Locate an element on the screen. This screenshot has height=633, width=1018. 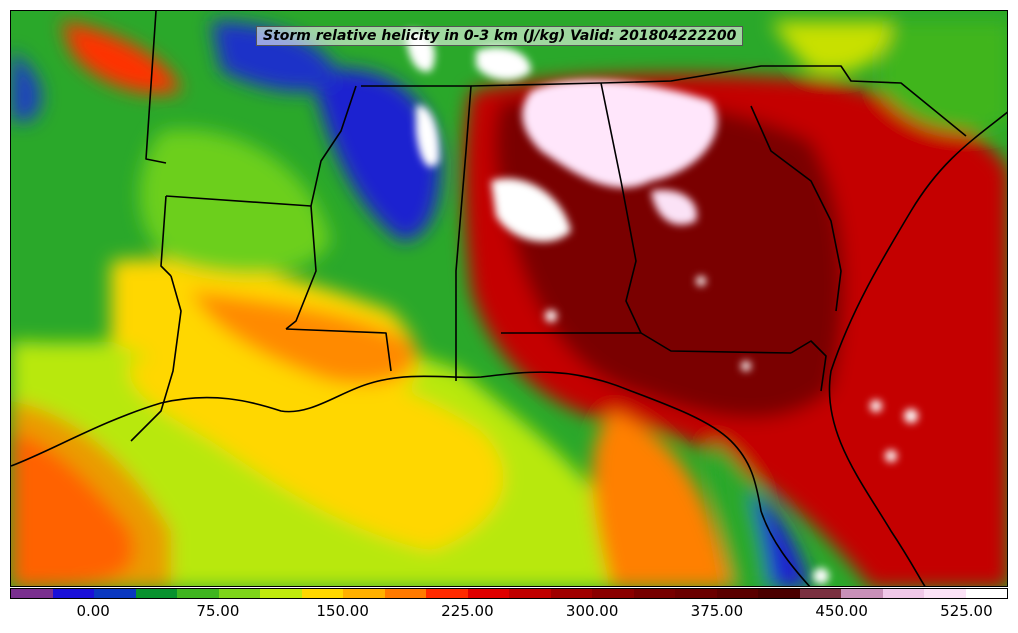
ok-tx-border is located at coordinates (156, 87).